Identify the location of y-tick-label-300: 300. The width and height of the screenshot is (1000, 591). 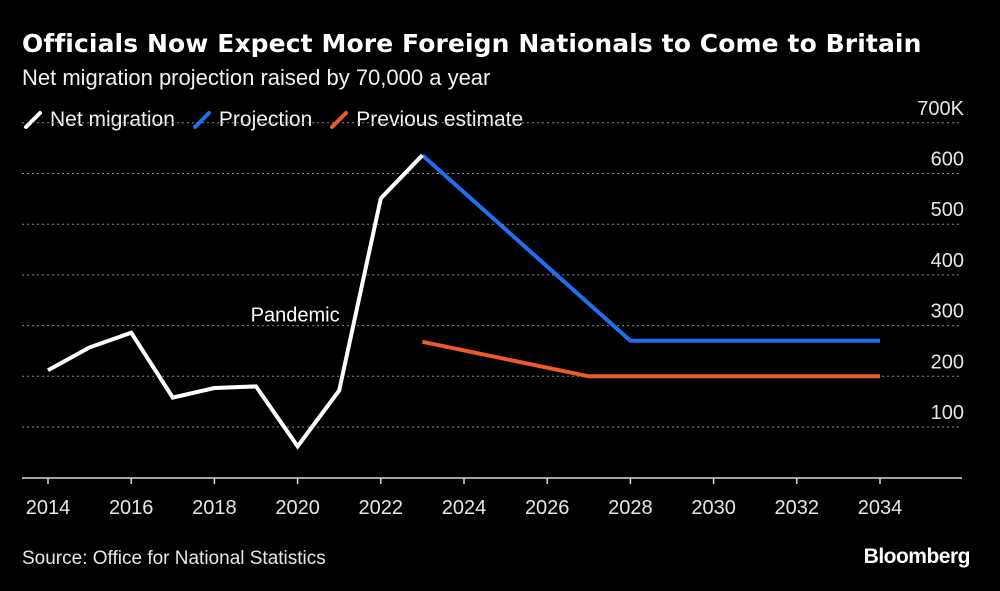
(947, 312).